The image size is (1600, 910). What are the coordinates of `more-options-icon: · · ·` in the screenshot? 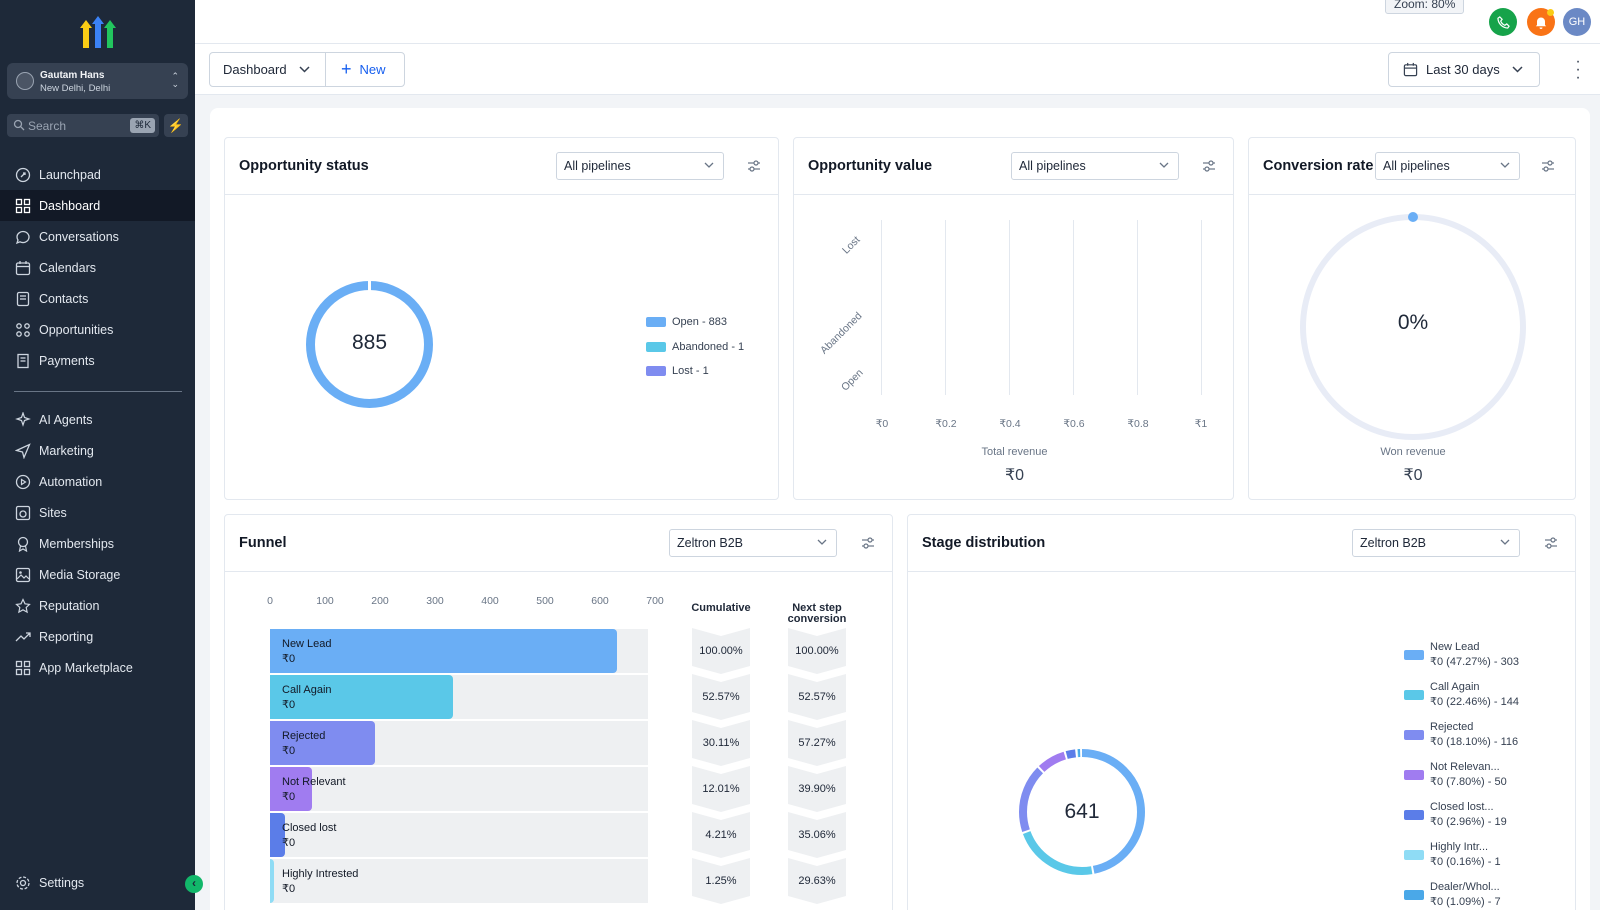 It's located at (1578, 69).